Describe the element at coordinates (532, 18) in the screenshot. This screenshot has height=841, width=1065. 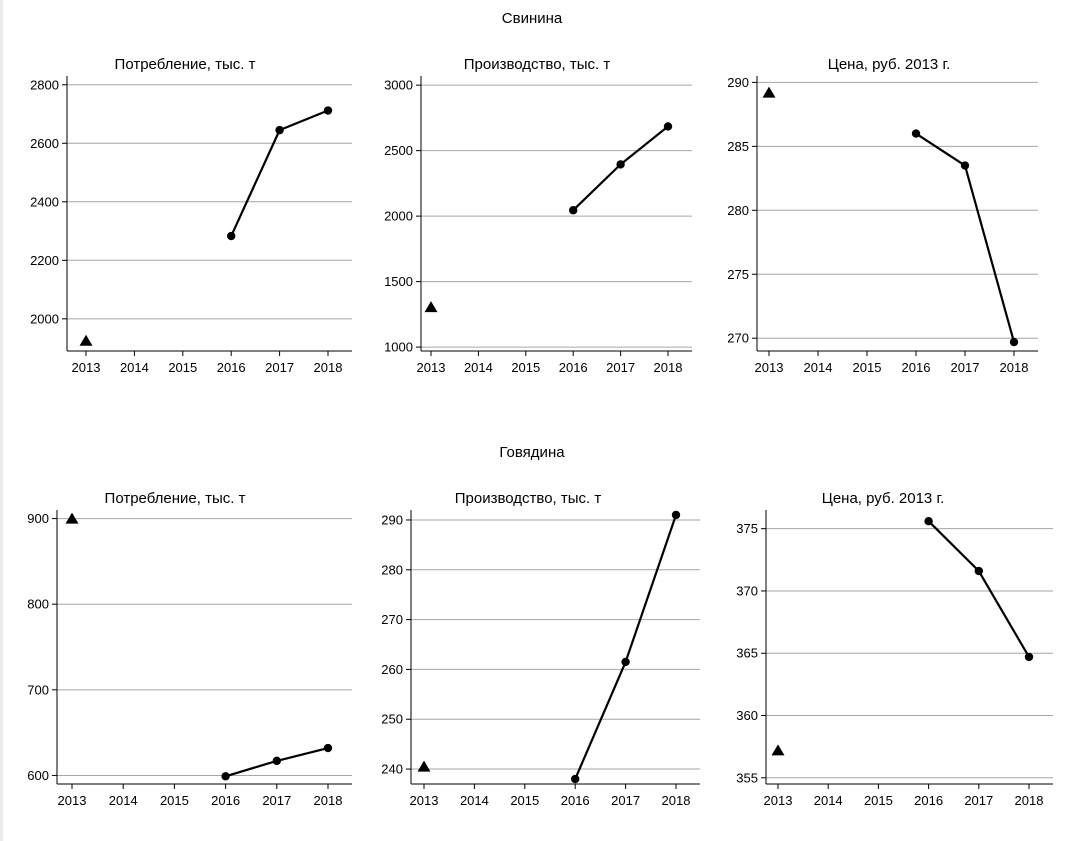
I see `group-title-pork: Свинина` at that location.